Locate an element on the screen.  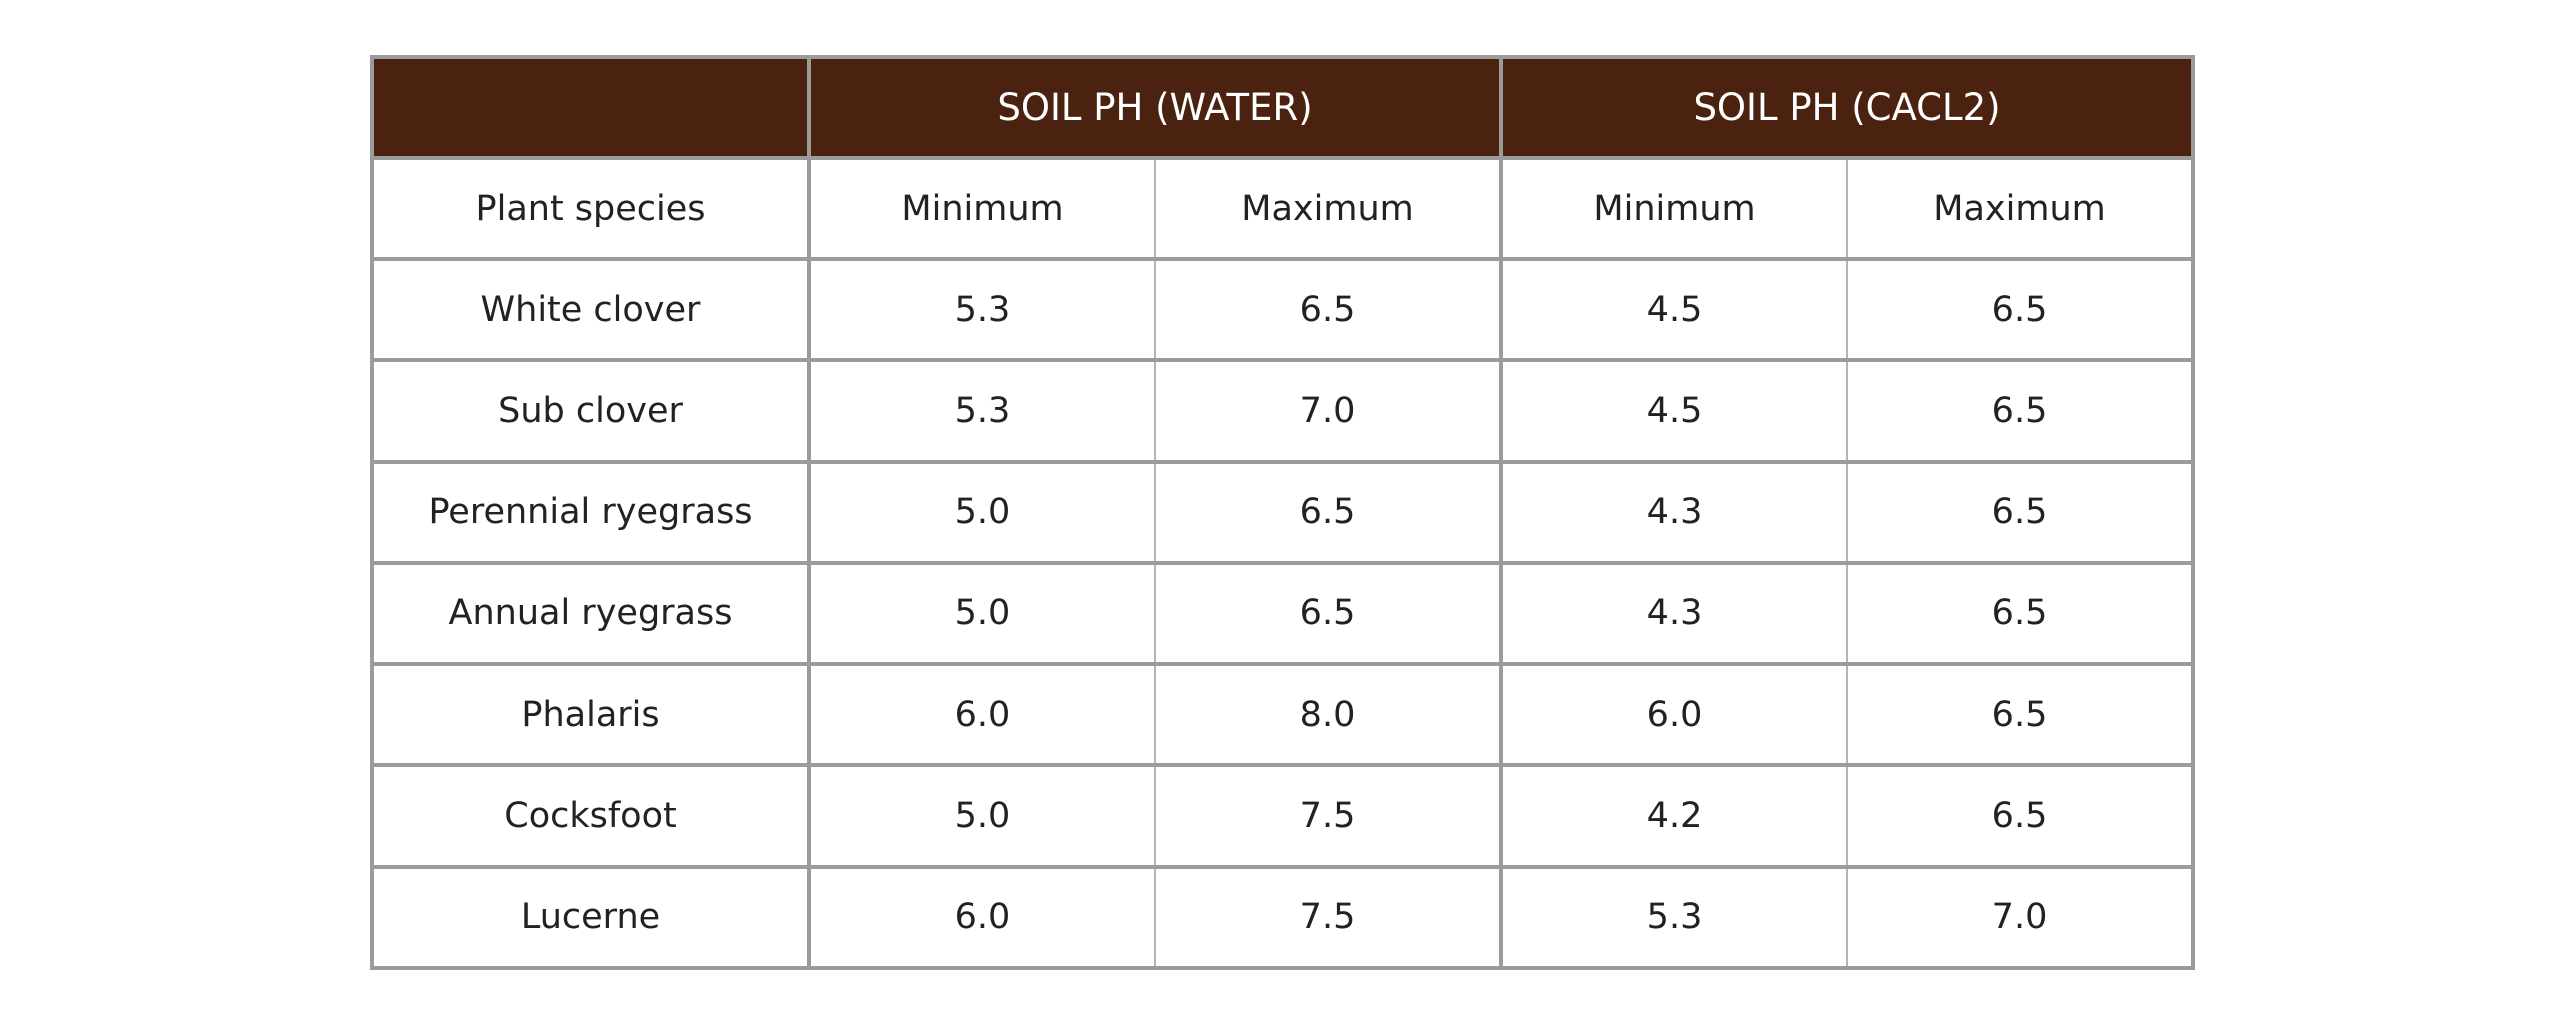
cell-species: Phalaris is located at coordinates (590, 715).